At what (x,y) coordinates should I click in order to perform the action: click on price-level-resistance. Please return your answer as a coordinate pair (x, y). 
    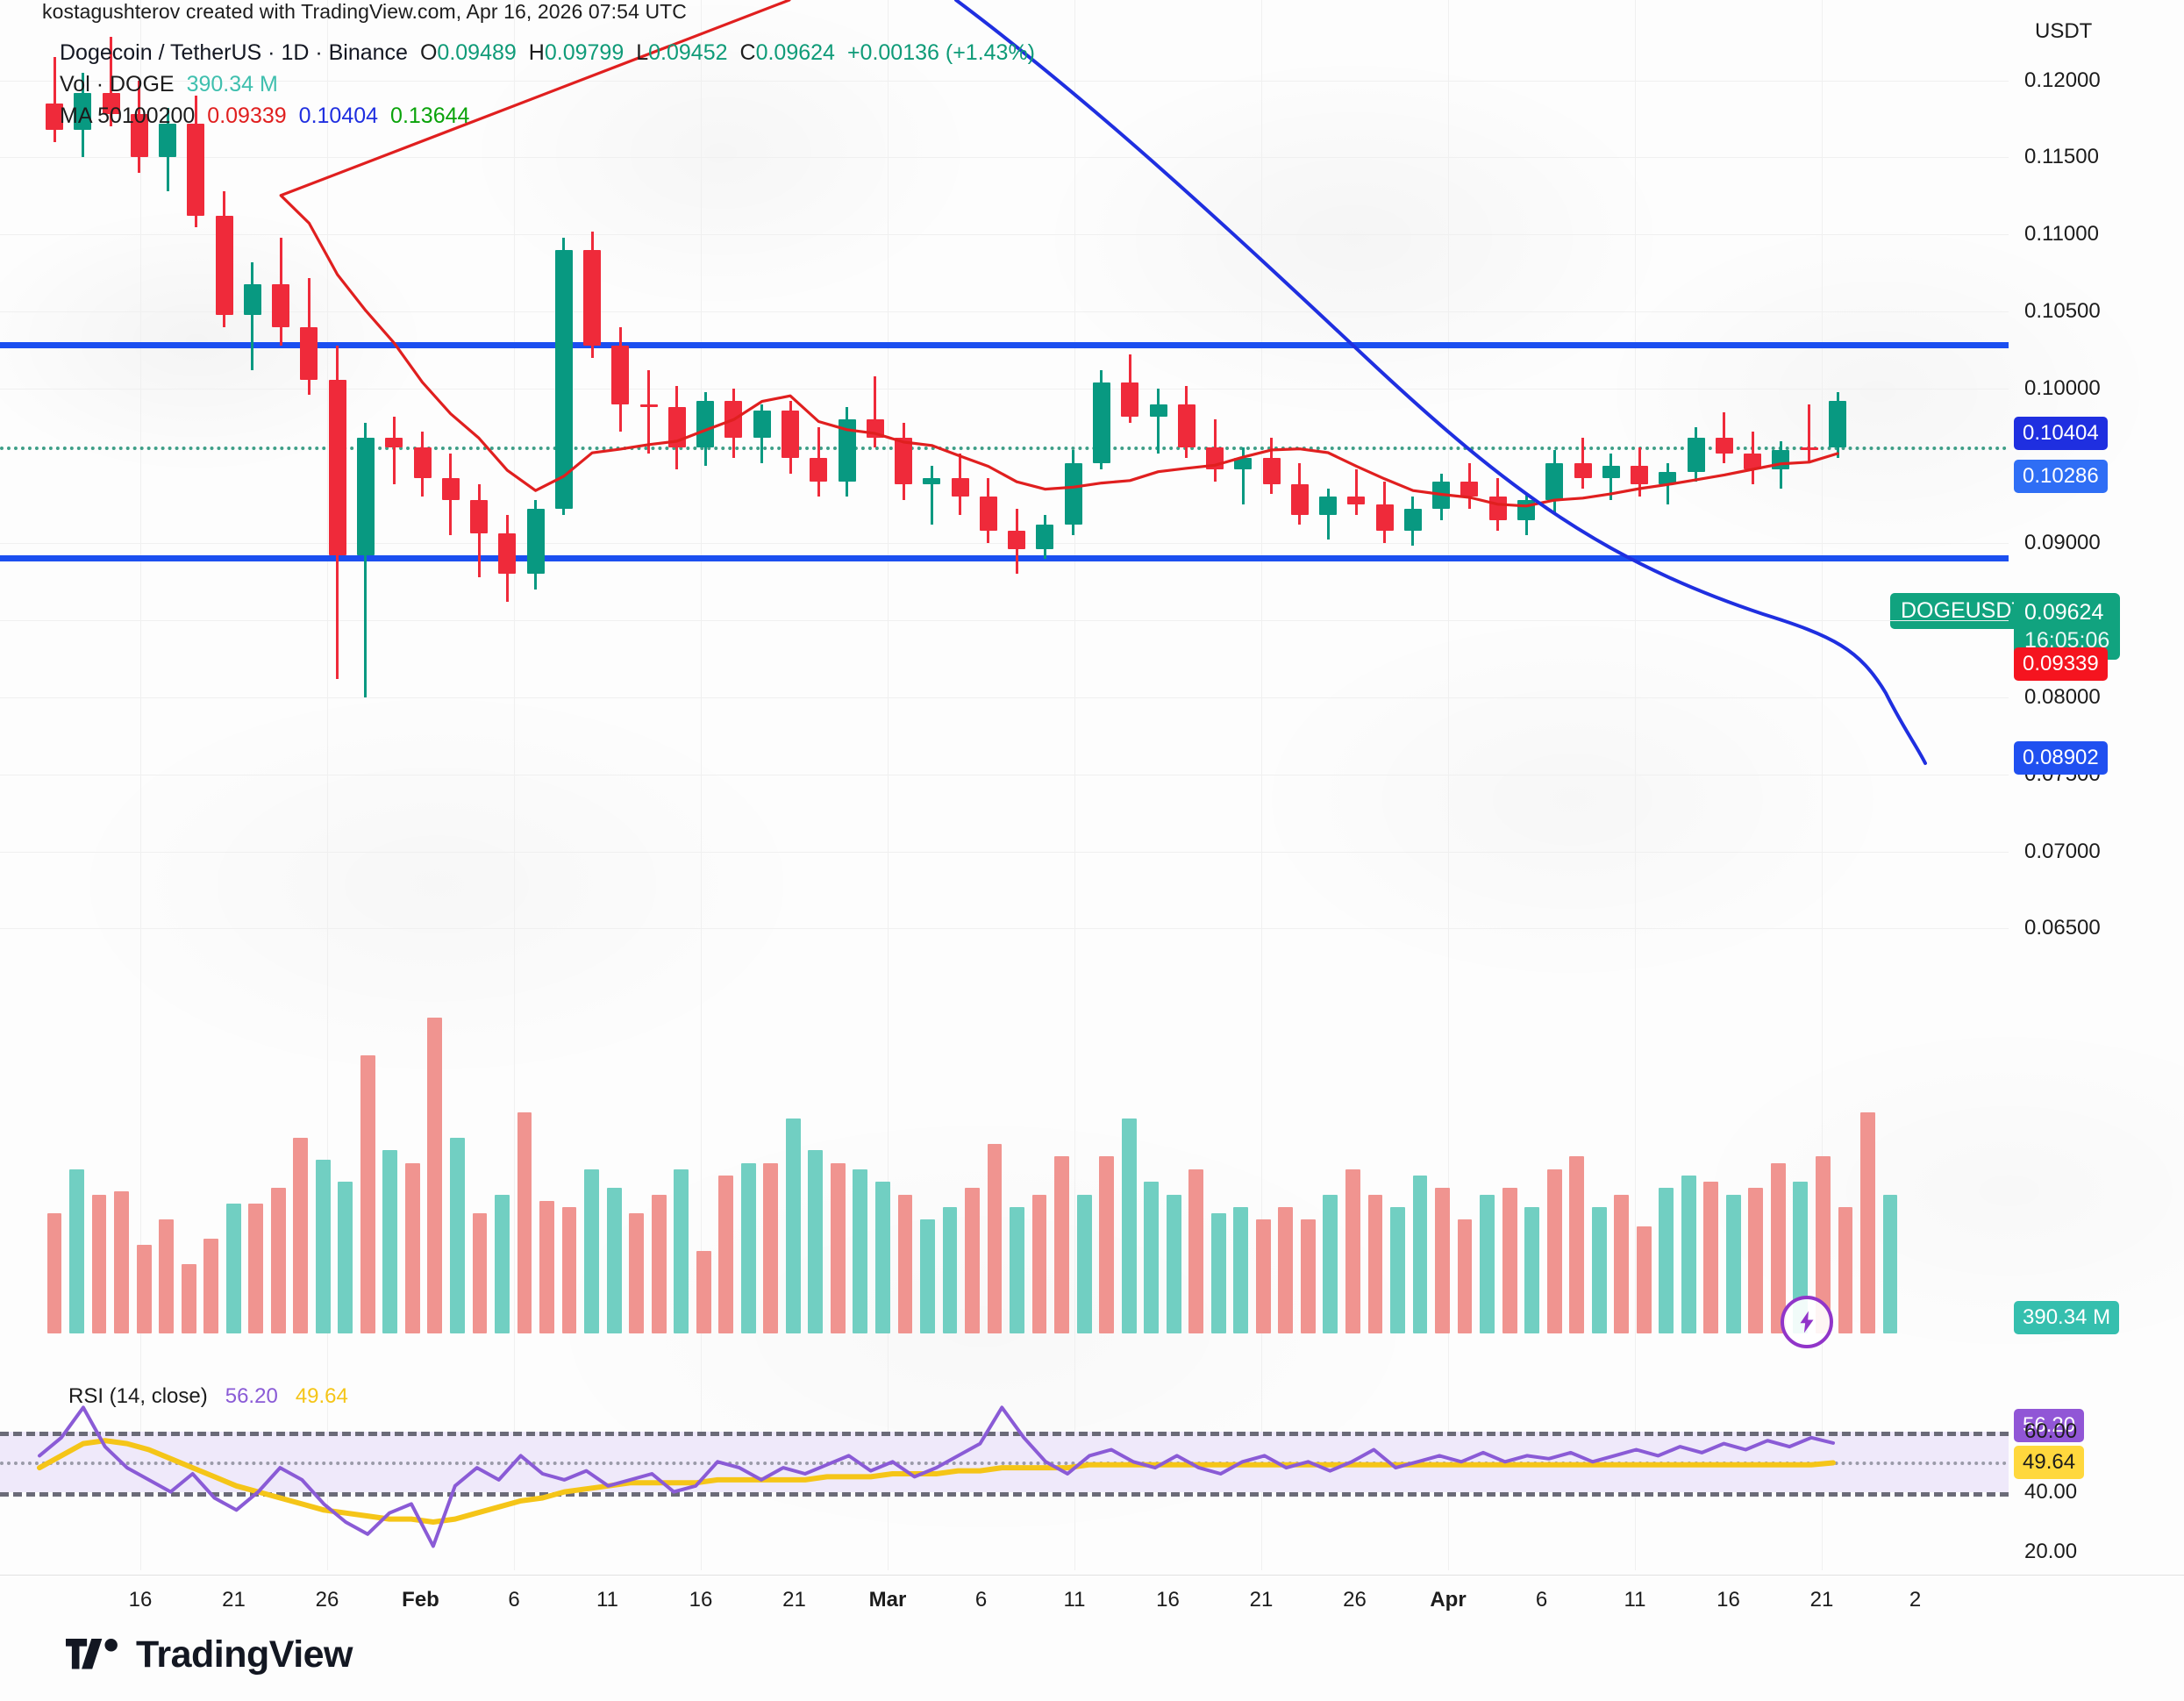
    Looking at the image, I should click on (1004, 345).